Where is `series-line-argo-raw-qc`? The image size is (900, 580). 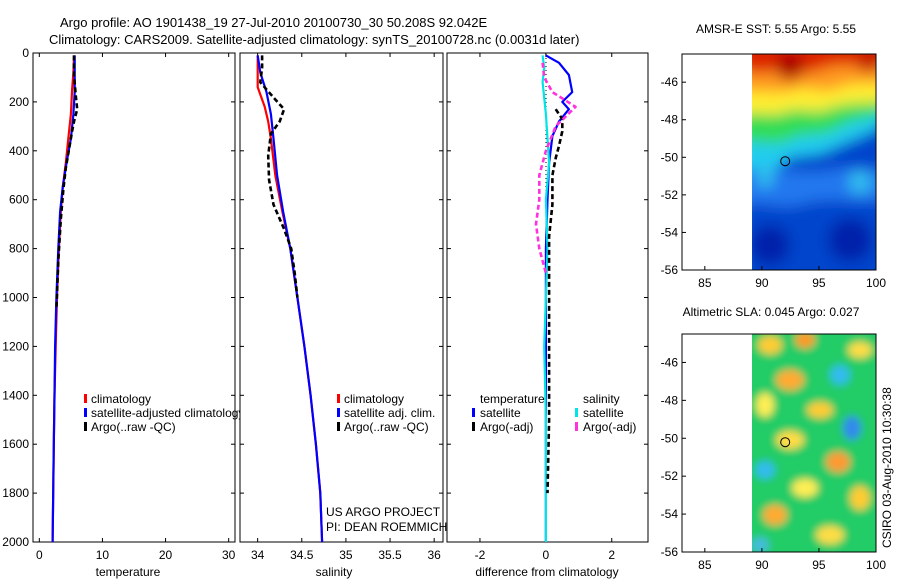
series-line-argo-raw-qc is located at coordinates (67, 182).